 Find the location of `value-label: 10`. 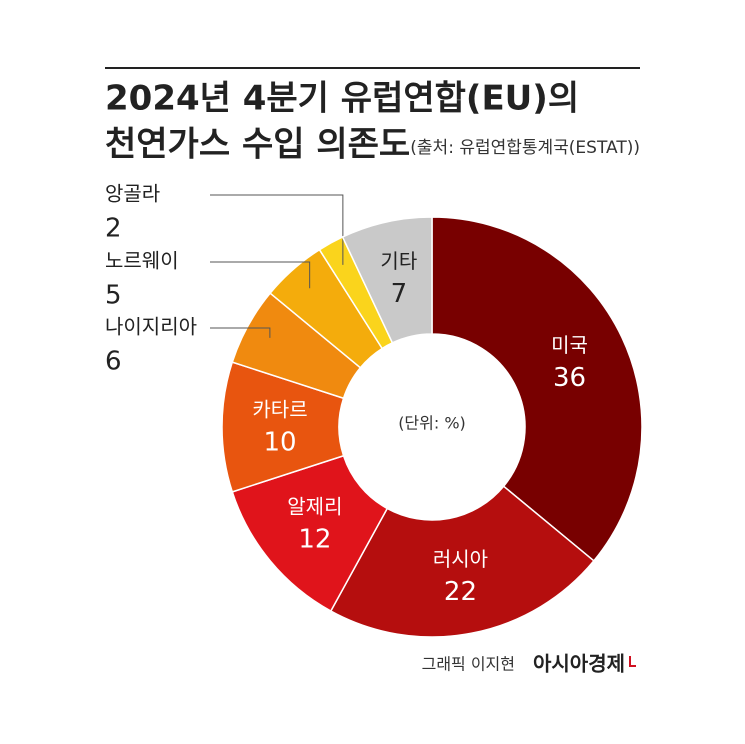

value-label: 10 is located at coordinates (279, 443).